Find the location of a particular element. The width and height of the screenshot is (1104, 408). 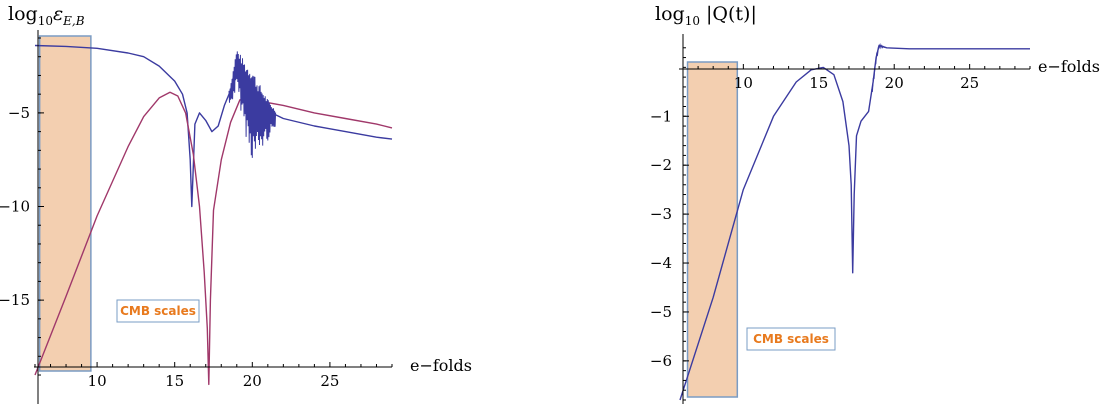

right-cmb-label: CMB scales is located at coordinates (791, 339).